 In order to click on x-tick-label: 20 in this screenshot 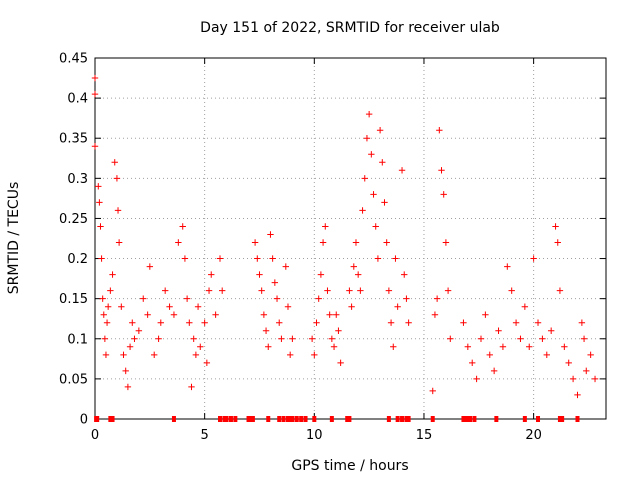, I will do `click(533, 435)`.